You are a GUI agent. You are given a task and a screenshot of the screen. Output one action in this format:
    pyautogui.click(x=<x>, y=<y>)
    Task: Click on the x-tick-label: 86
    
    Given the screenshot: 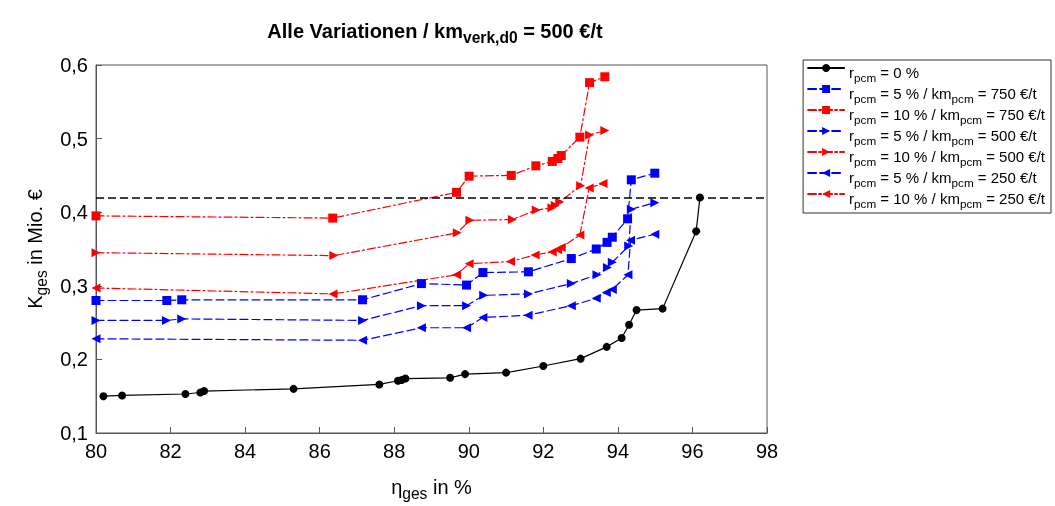 What is the action you would take?
    pyautogui.click(x=319, y=451)
    